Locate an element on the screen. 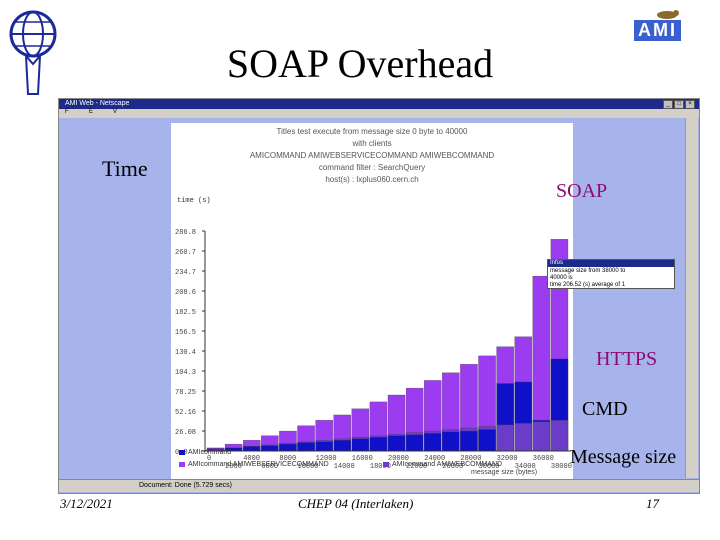 This screenshot has height=540, width=720. tooltip-line-1: message size from 38000 to is located at coordinates (588, 271).